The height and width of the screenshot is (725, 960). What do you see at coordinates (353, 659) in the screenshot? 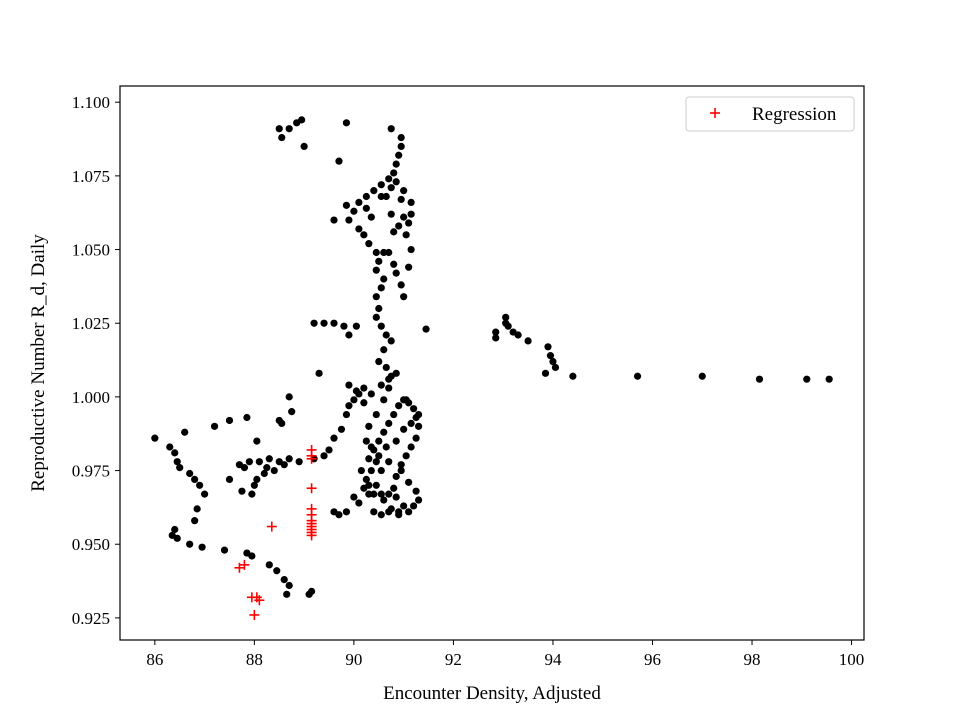
I see `x-tick-label: 90` at bounding box center [353, 659].